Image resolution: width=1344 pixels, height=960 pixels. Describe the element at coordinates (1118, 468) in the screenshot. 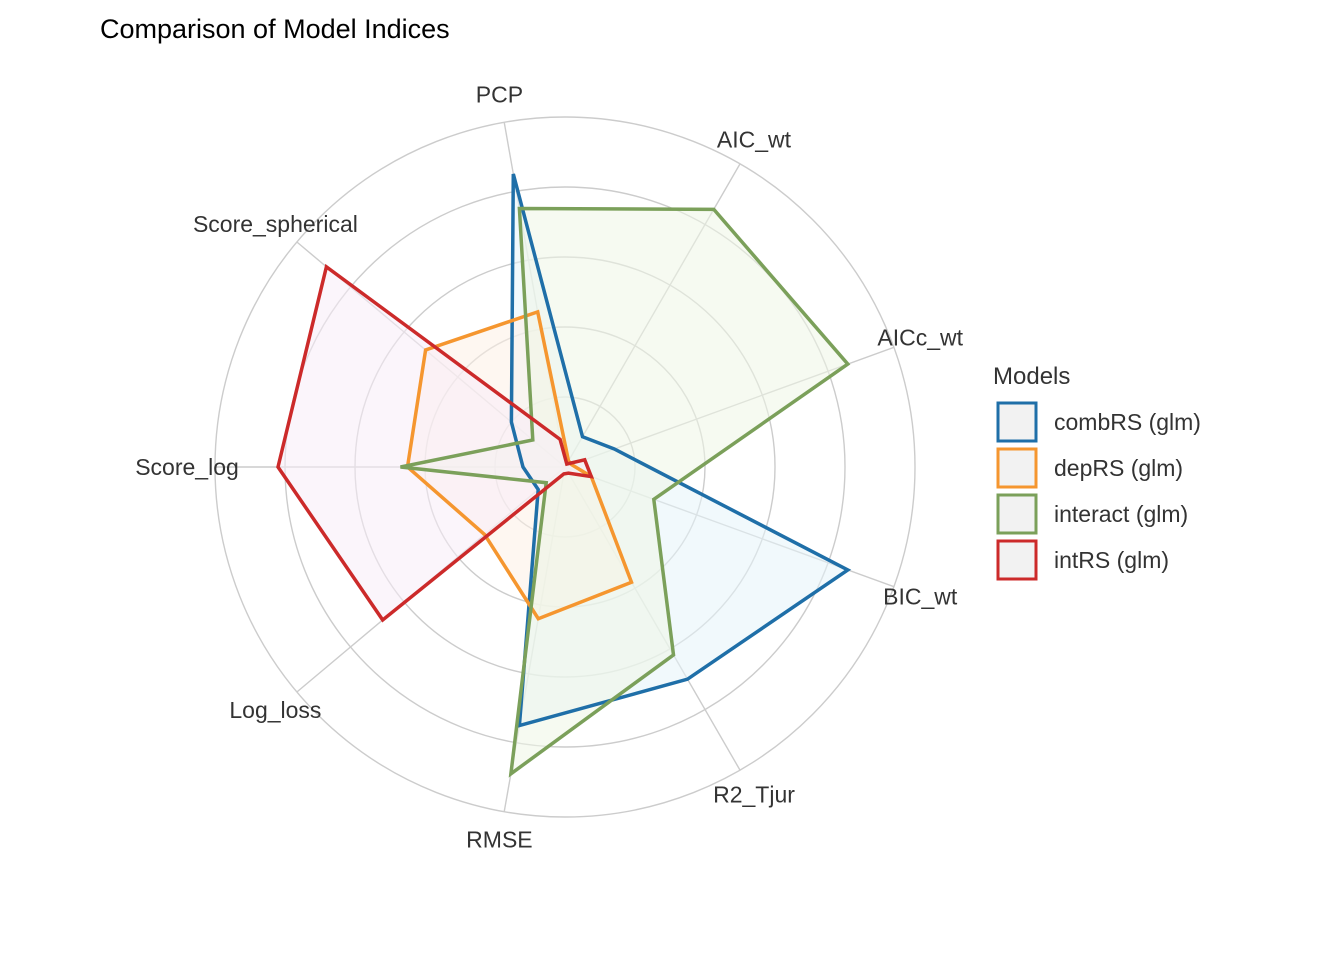

I see `legend-label-1: depRS (glm)` at that location.